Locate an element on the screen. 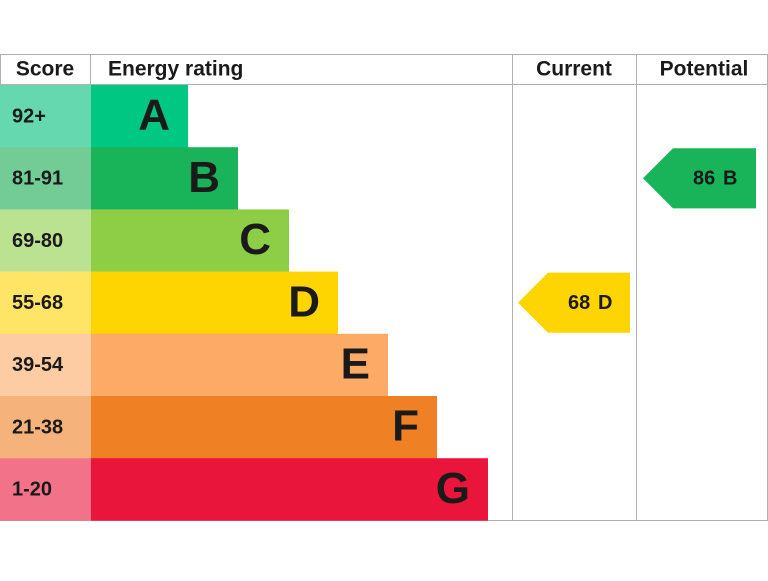 The width and height of the screenshot is (768, 581). current-rating: D is located at coordinates (605, 303).